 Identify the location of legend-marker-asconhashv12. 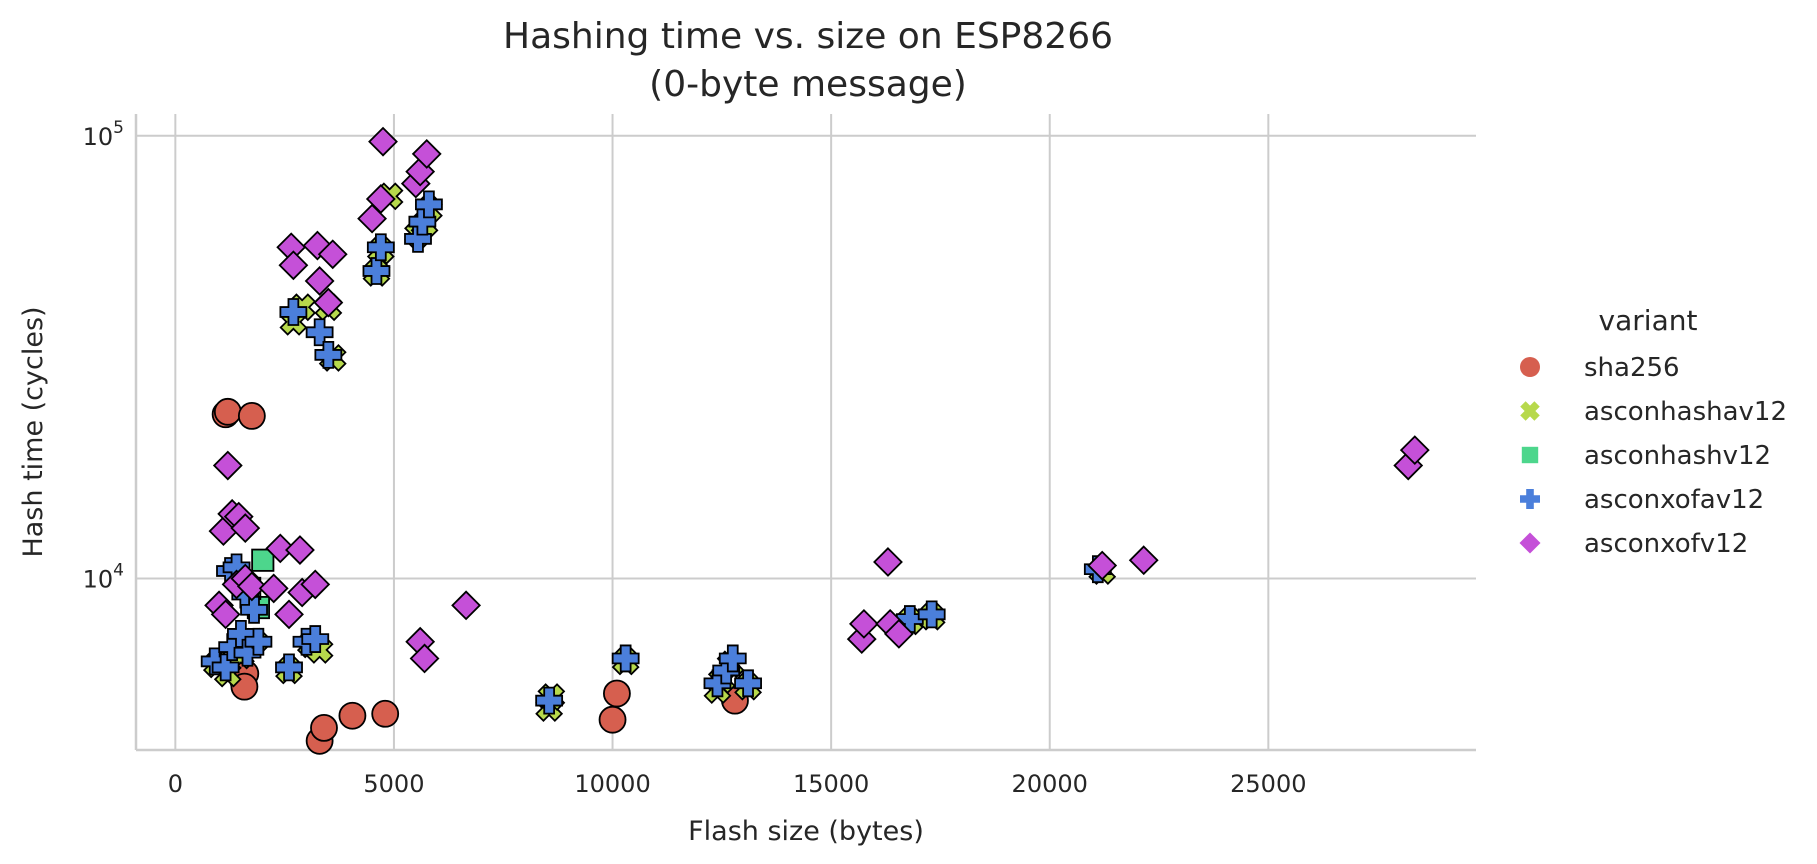
(1530, 455).